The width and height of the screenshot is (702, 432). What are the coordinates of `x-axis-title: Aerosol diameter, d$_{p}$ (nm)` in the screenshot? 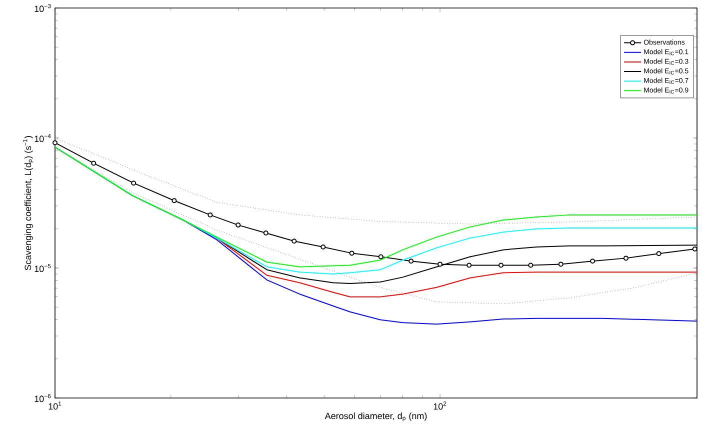 It's located at (375, 417).